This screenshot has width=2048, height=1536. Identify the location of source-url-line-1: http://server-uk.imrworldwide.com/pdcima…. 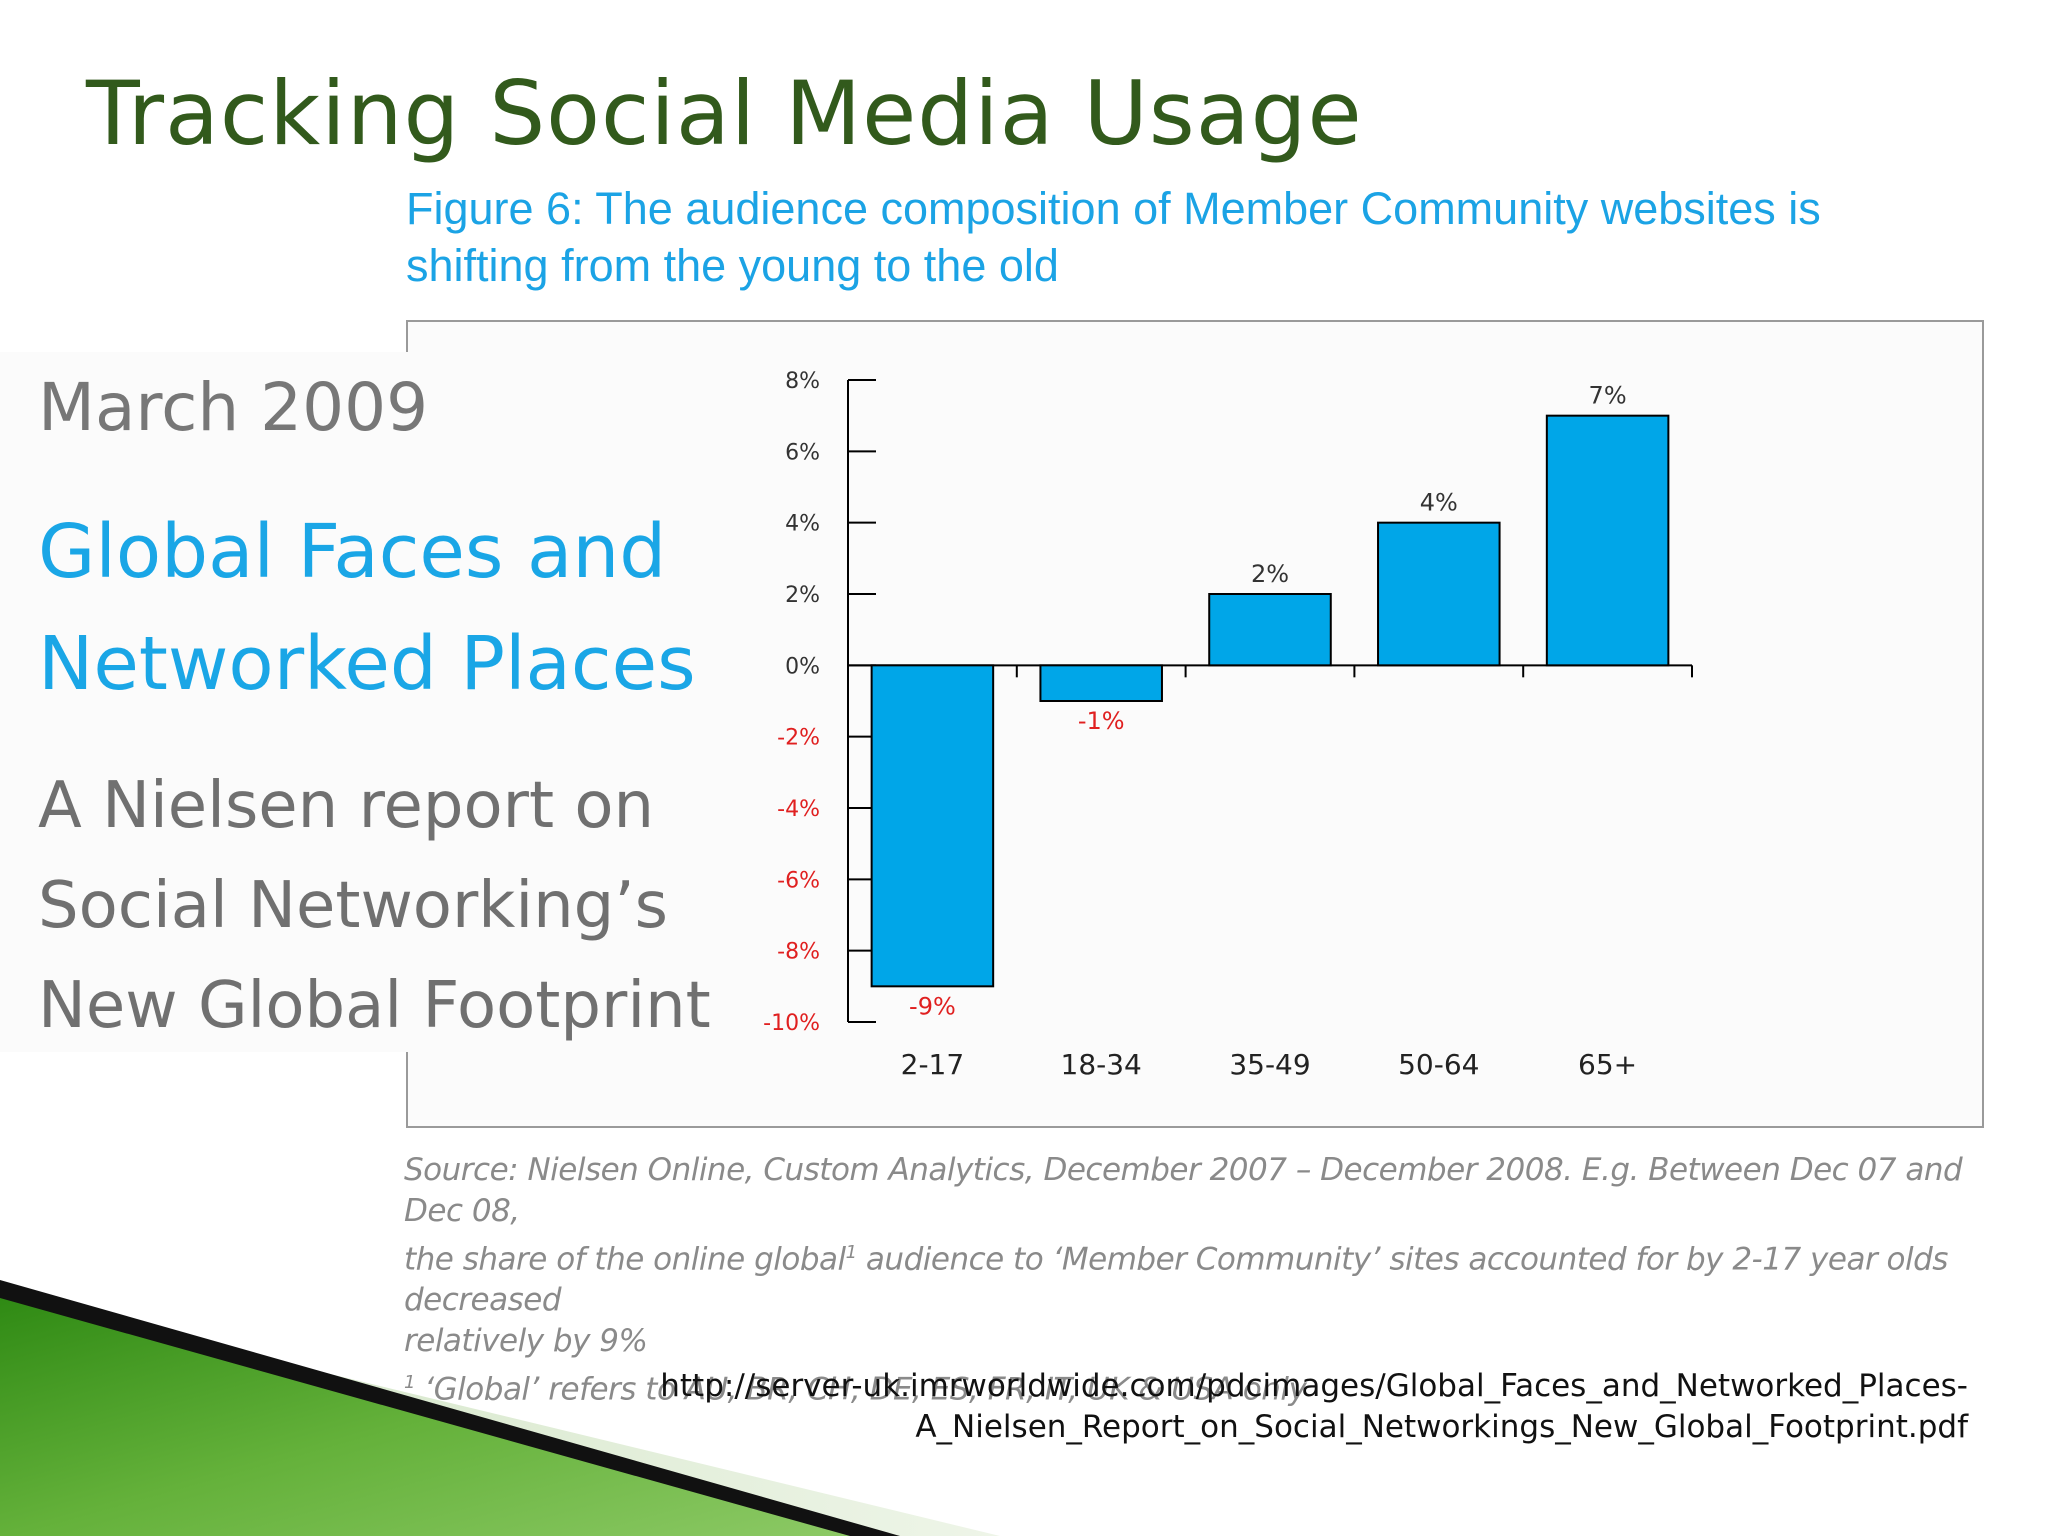
(1314, 1386).